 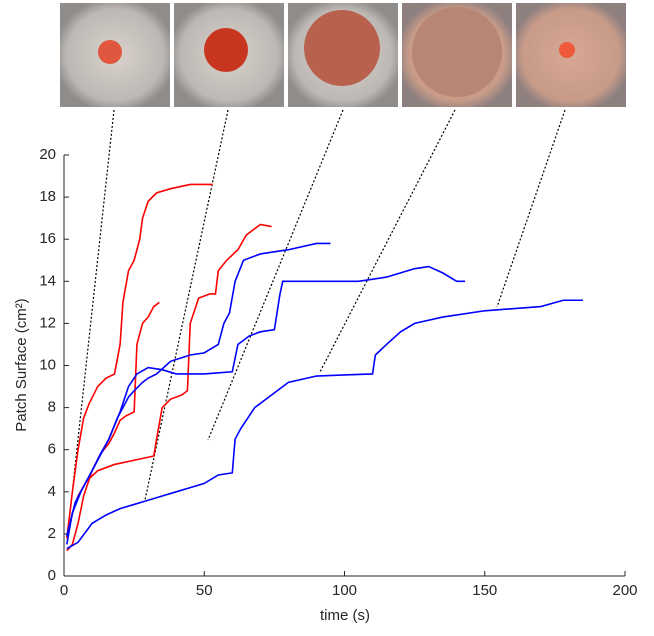 I want to click on y-axis-label: Patch Surface (cm²), so click(x=21, y=364).